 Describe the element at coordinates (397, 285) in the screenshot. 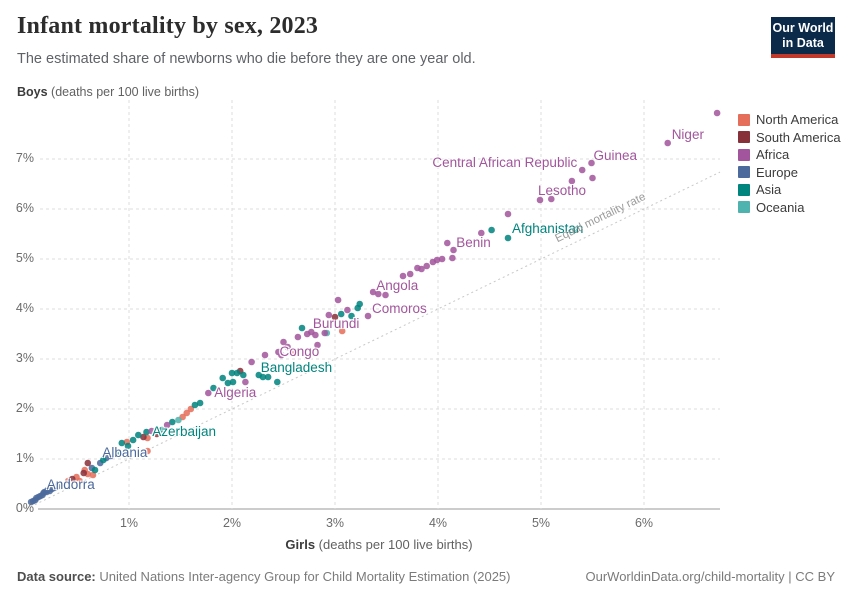

I see `country-label-angola: Angola` at that location.